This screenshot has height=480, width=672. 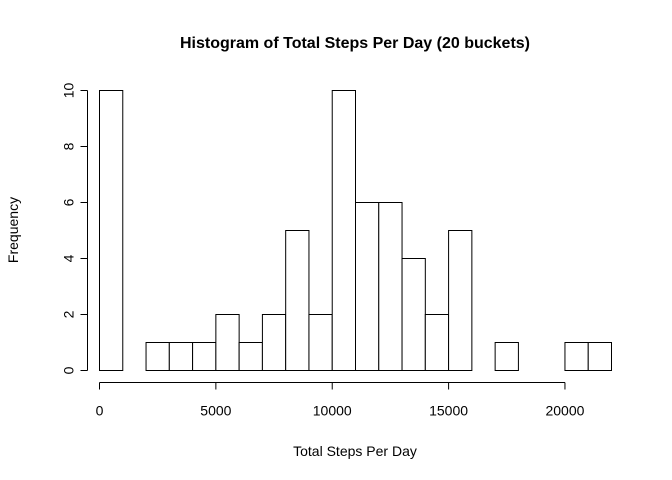 I want to click on y-tick-label: 6, so click(x=69, y=202).